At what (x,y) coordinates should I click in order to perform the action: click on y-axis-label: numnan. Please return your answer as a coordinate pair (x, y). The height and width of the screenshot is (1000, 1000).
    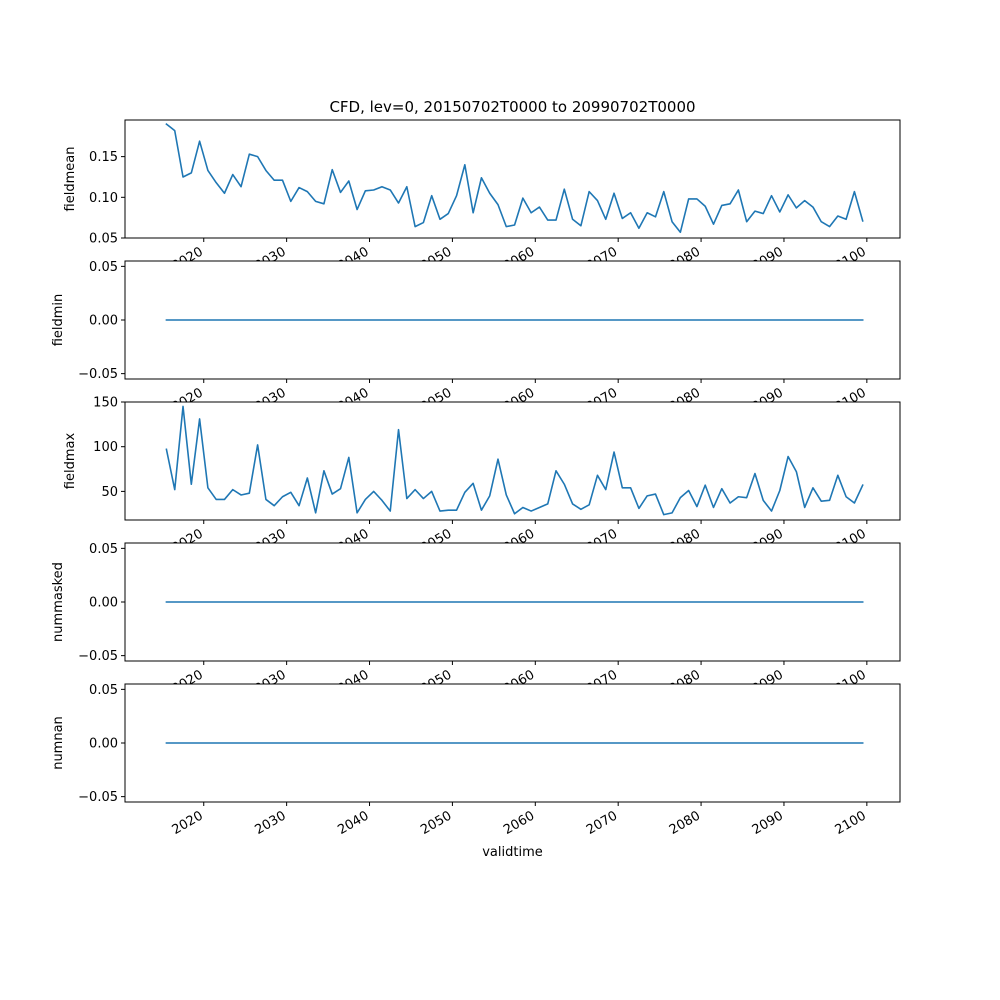
    Looking at the image, I should click on (58, 743).